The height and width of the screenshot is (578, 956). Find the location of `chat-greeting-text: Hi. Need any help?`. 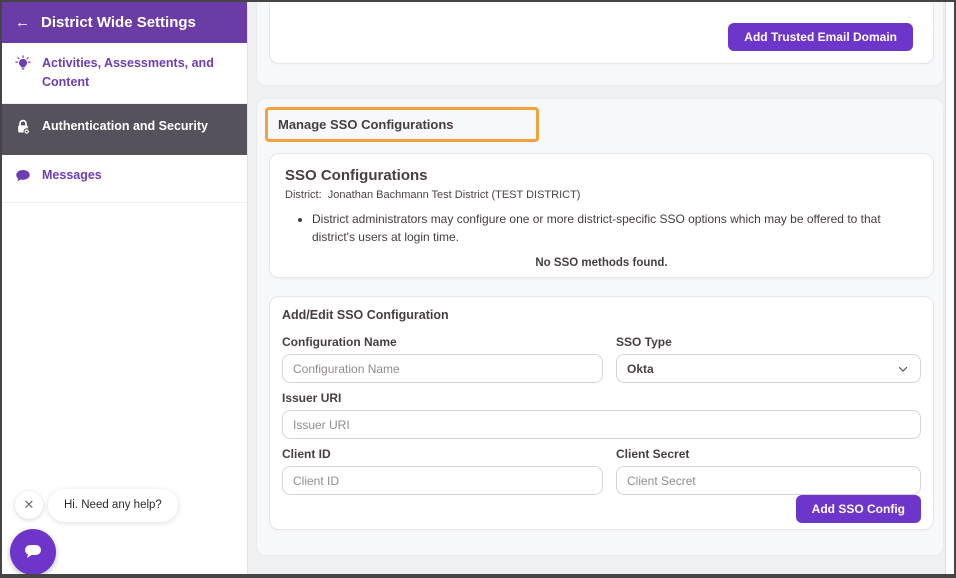

chat-greeting-text: Hi. Need any help? is located at coordinates (113, 505).